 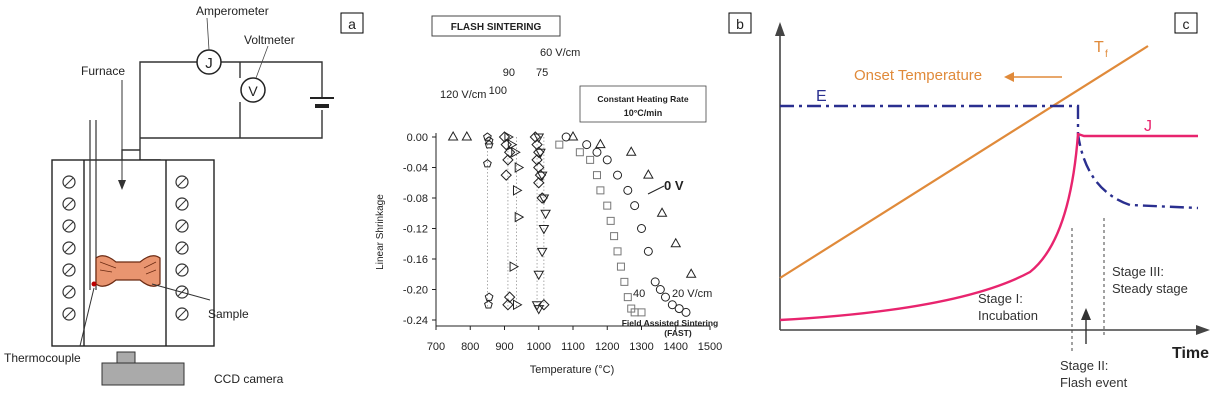 I want to click on x-tick-label: 700, so click(x=436, y=347).